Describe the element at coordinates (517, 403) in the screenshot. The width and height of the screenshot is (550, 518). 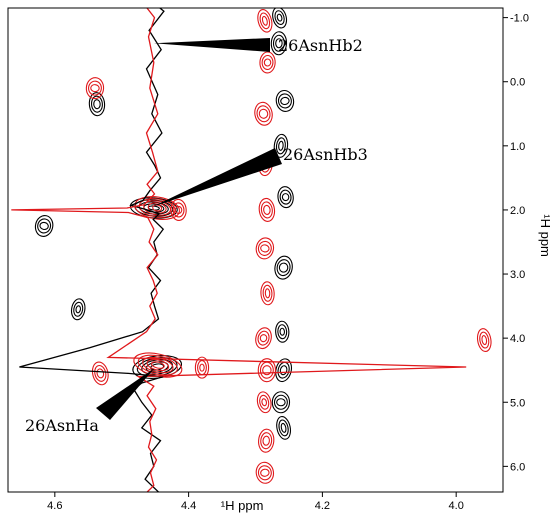
I see `y-tick-label: 5.0` at that location.